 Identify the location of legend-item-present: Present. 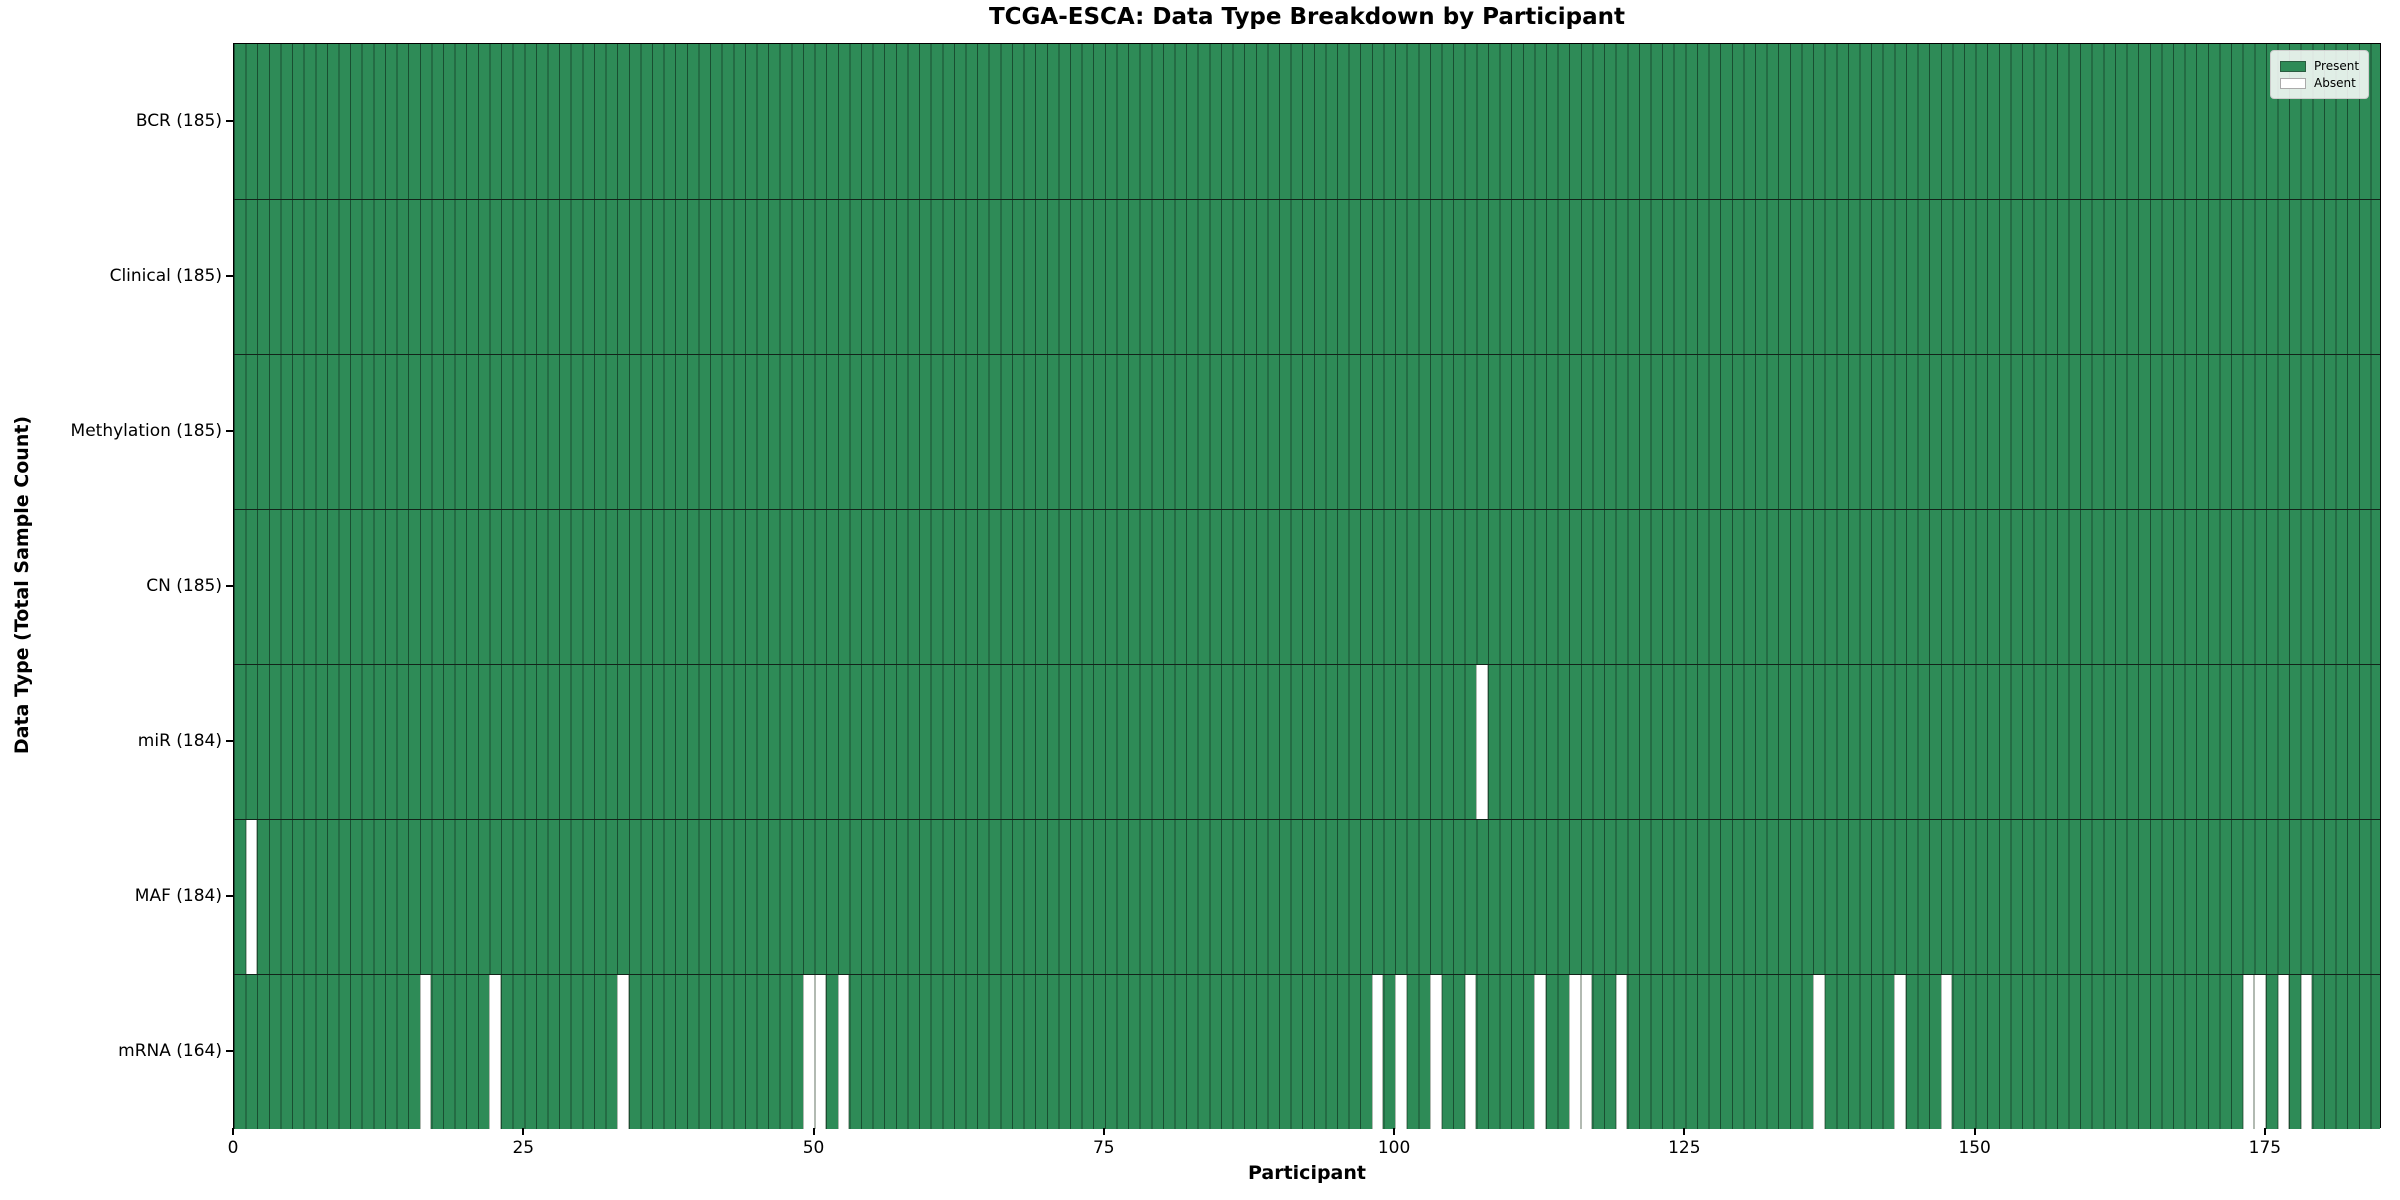
(2319, 66).